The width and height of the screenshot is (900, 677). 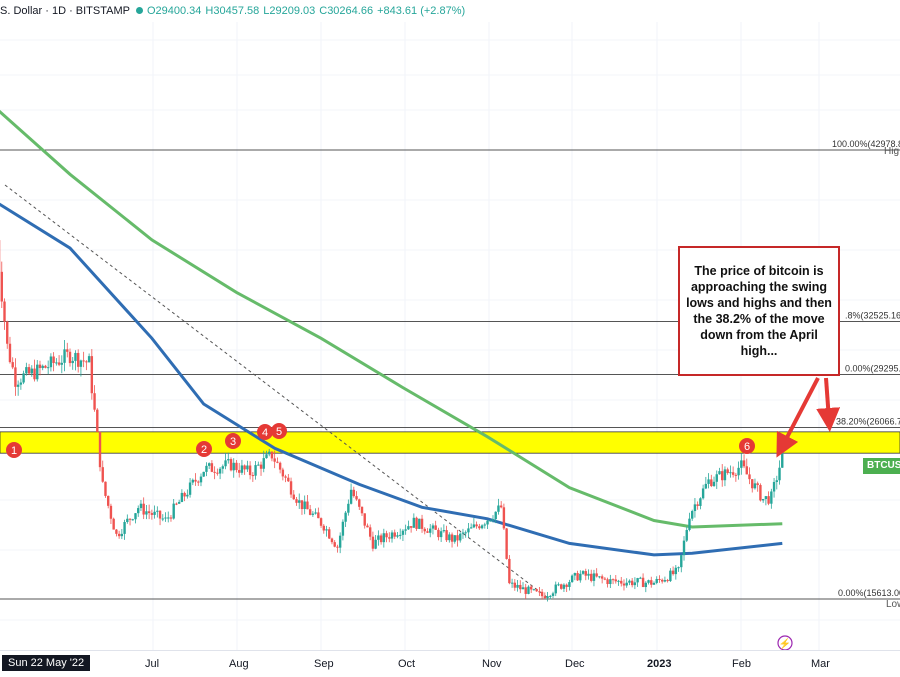 I want to click on fib-label-2: 0.00%(29295.98, so click(x=872, y=368).